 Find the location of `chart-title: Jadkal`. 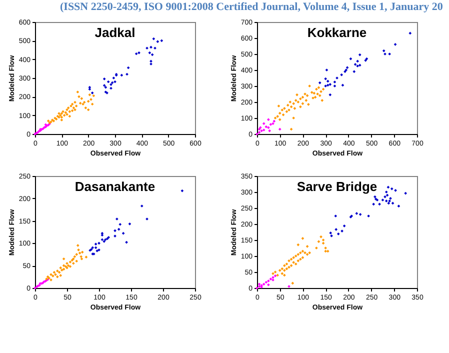

chart-title: Jadkal is located at coordinates (115, 32).